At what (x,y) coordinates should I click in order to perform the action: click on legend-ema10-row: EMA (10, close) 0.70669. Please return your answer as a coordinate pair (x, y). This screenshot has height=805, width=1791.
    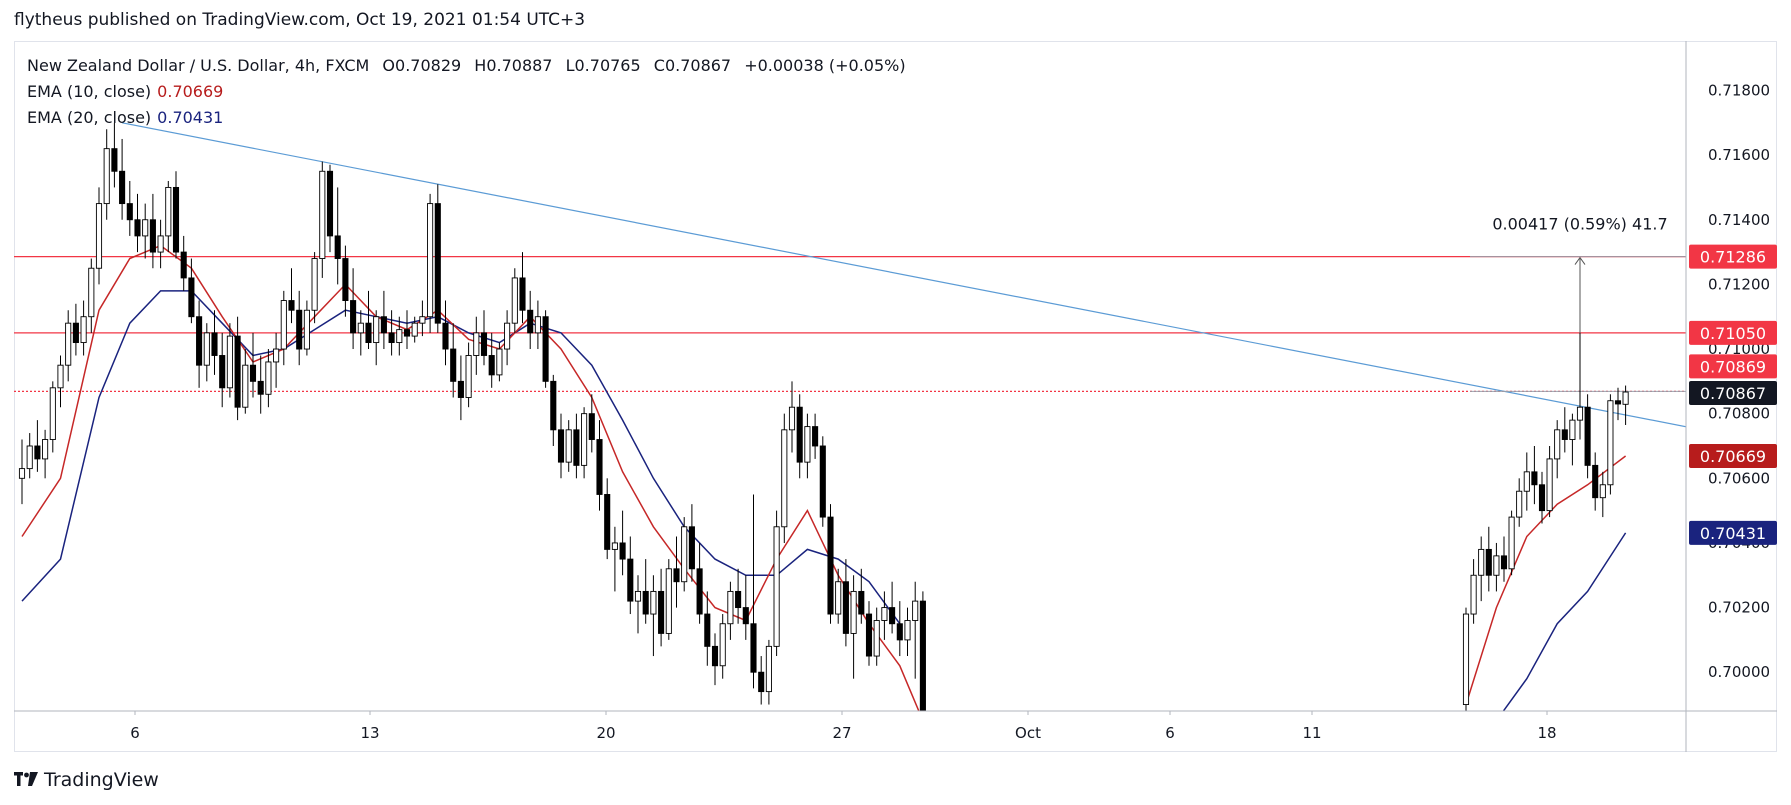
    Looking at the image, I should click on (466, 92).